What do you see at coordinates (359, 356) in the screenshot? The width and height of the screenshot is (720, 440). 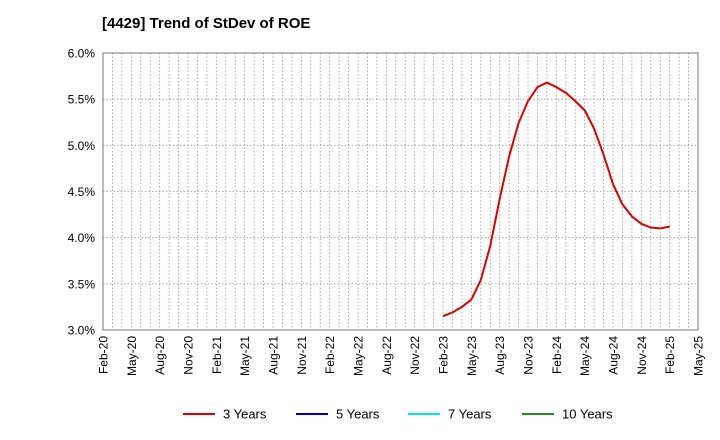 I see `x-tick-label: May-22` at bounding box center [359, 356].